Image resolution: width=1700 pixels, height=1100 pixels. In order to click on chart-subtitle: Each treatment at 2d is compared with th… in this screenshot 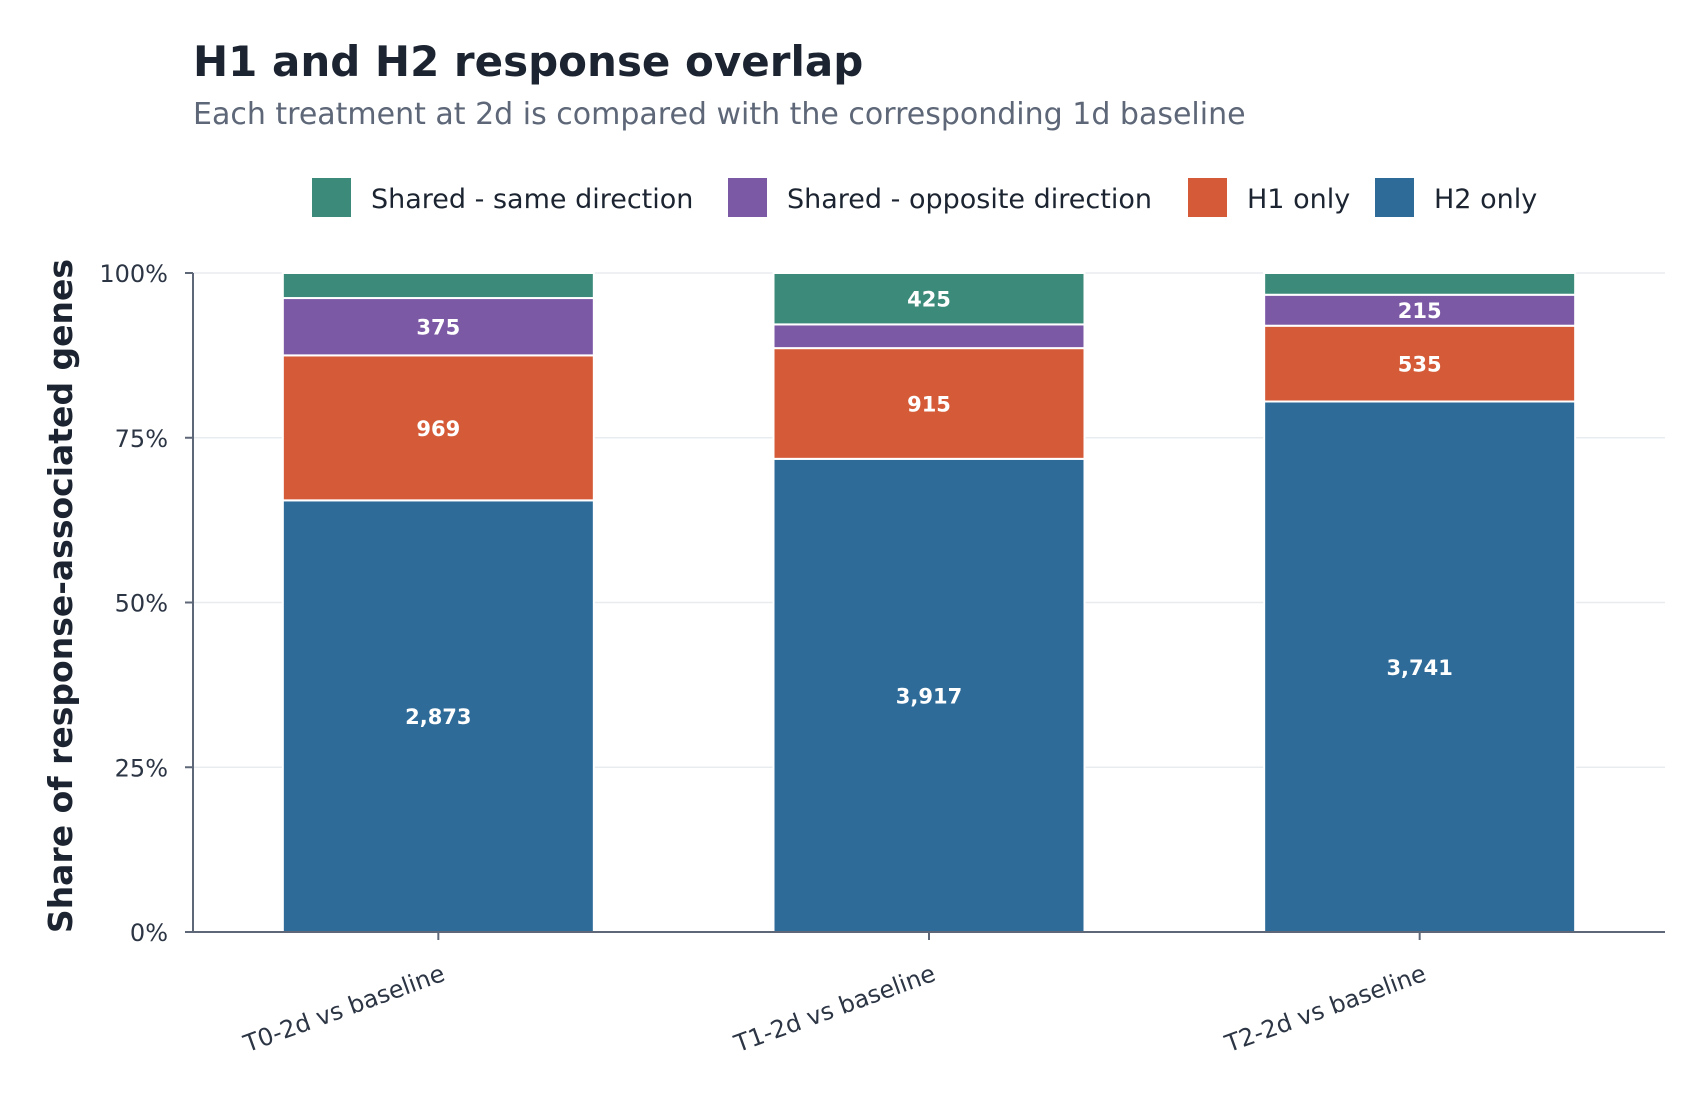, I will do `click(719, 114)`.